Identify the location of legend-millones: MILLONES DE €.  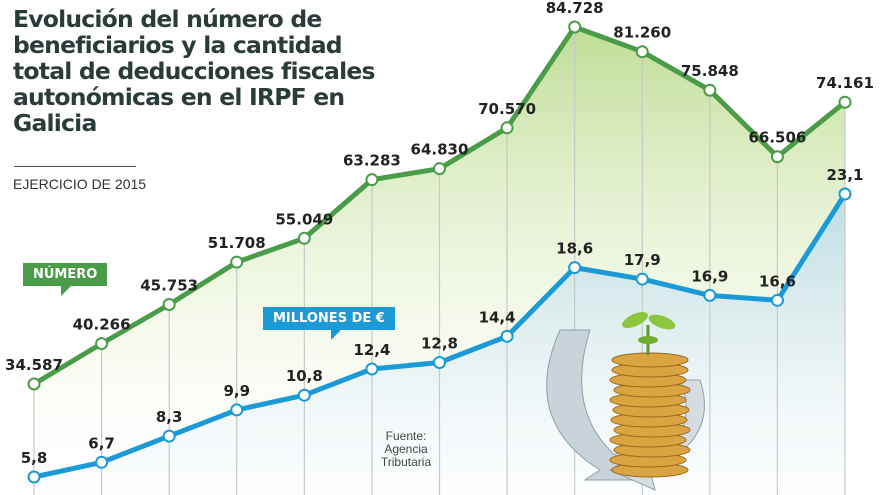
(329, 323).